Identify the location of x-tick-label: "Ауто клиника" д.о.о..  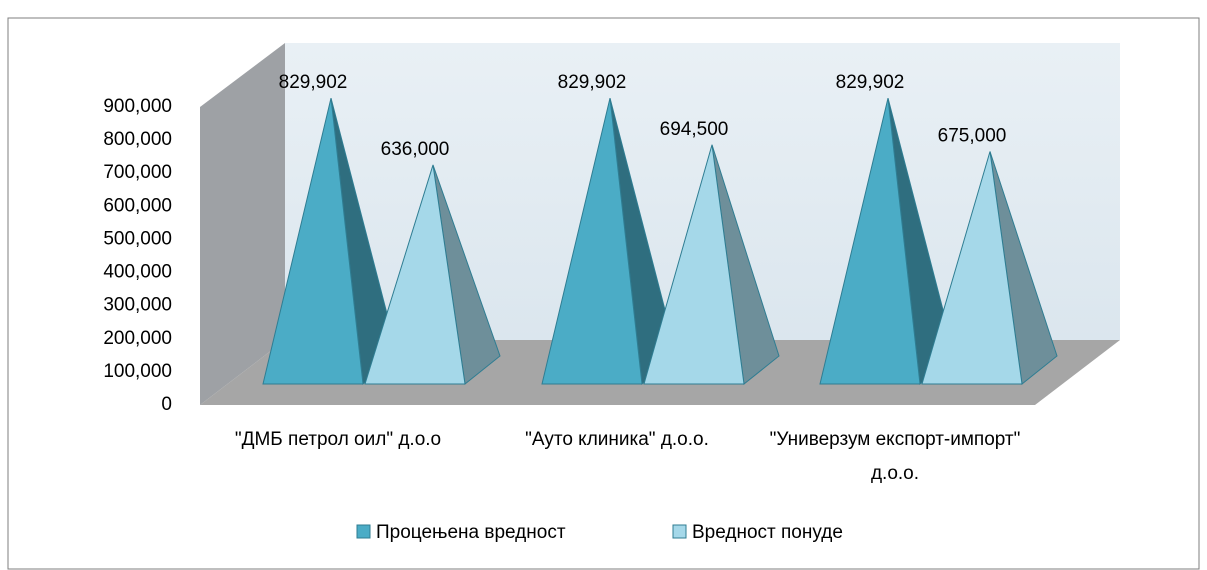
(617, 439).